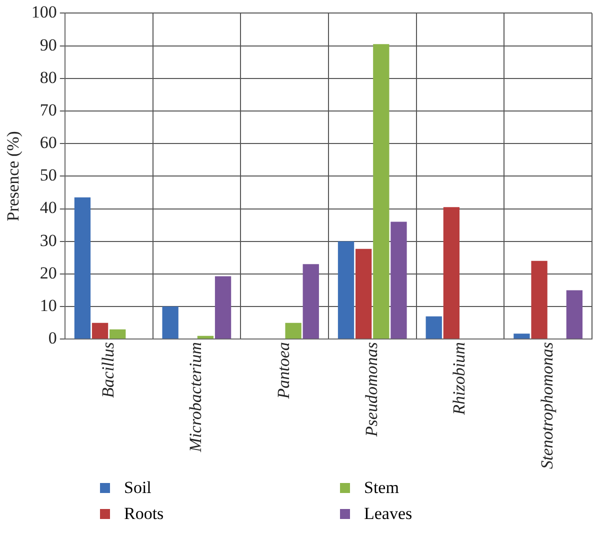 The image size is (602, 542). I want to click on y-tick-label: 60, so click(48, 142).